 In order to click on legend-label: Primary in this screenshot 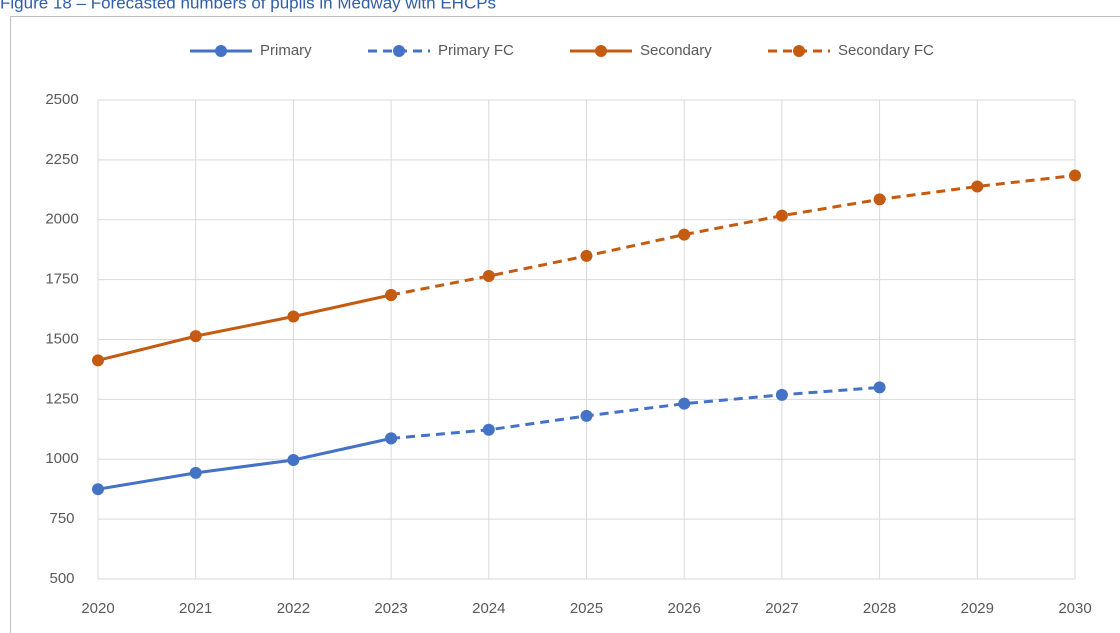, I will do `click(286, 50)`.